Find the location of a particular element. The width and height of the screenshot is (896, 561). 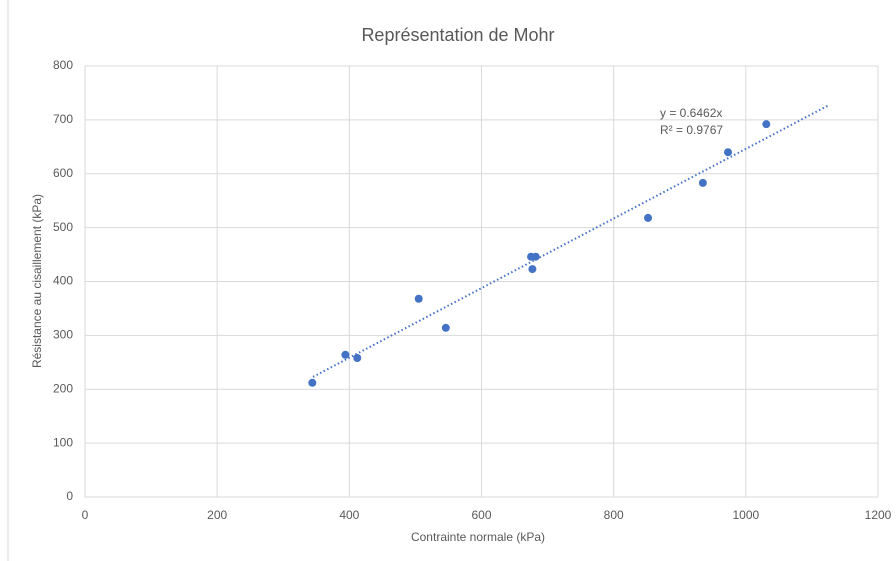

x-tick-label: 200 is located at coordinates (217, 515).